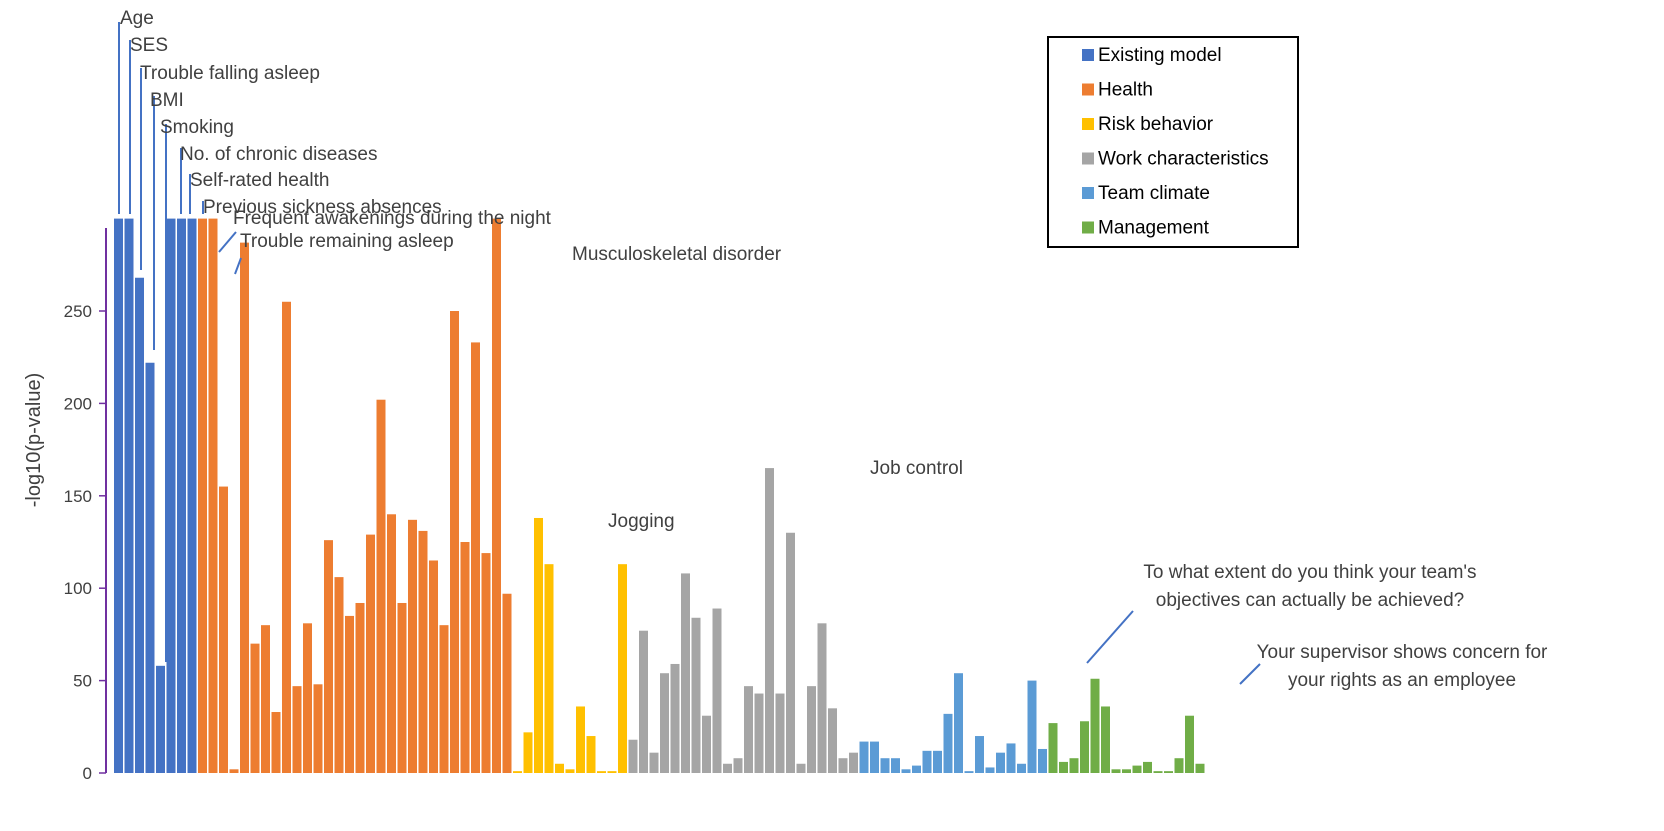 Image resolution: width=1664 pixels, height=831 pixels. Describe the element at coordinates (78, 496) in the screenshot. I see `y-tick-label: 150` at that location.